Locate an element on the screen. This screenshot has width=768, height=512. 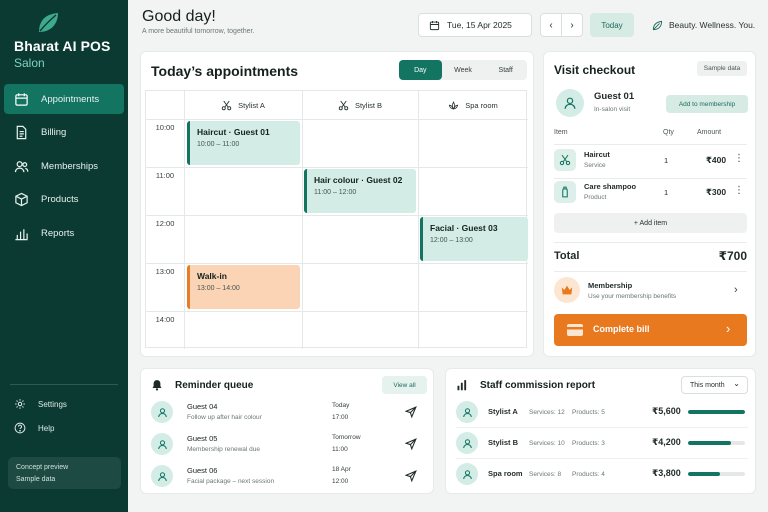
column-label: Stylist A is located at coordinates (251, 105).